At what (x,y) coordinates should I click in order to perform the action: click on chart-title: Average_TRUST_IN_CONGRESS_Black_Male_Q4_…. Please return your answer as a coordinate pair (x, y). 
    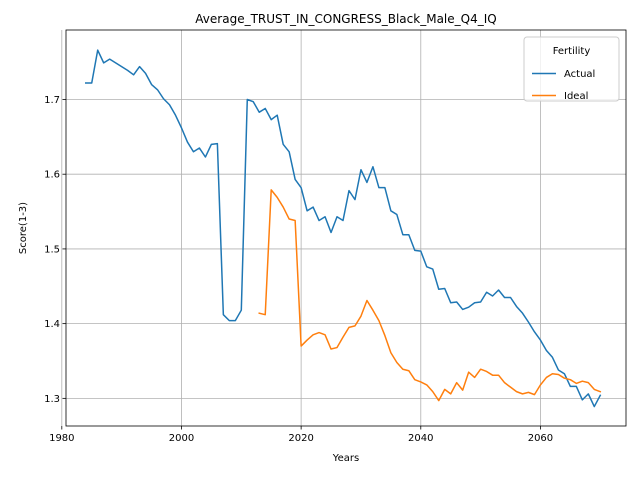
    Looking at the image, I should click on (345, 19).